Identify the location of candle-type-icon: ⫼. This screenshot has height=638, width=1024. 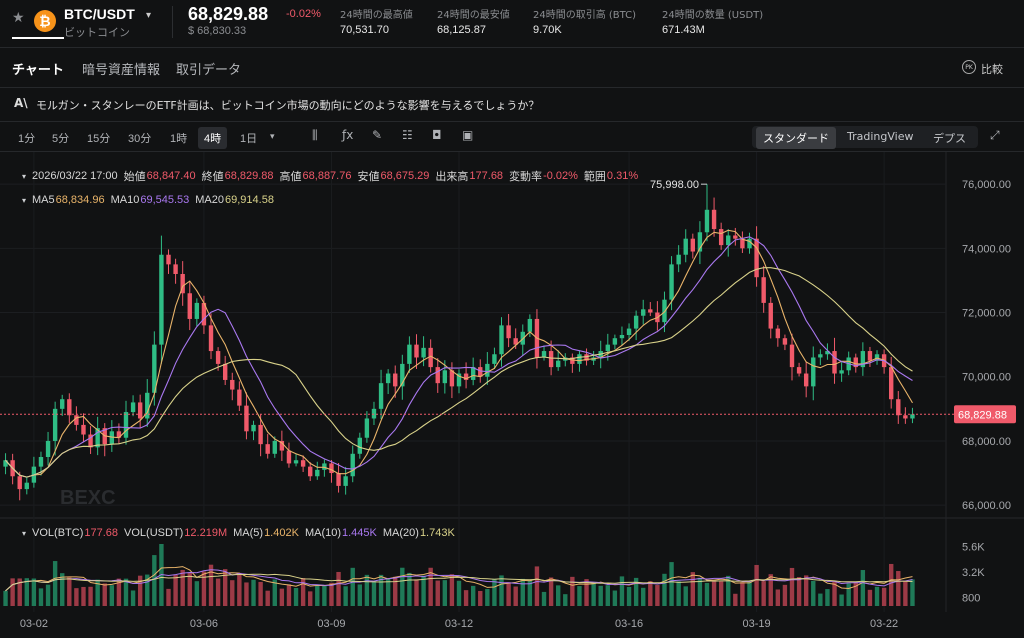
(315, 135).